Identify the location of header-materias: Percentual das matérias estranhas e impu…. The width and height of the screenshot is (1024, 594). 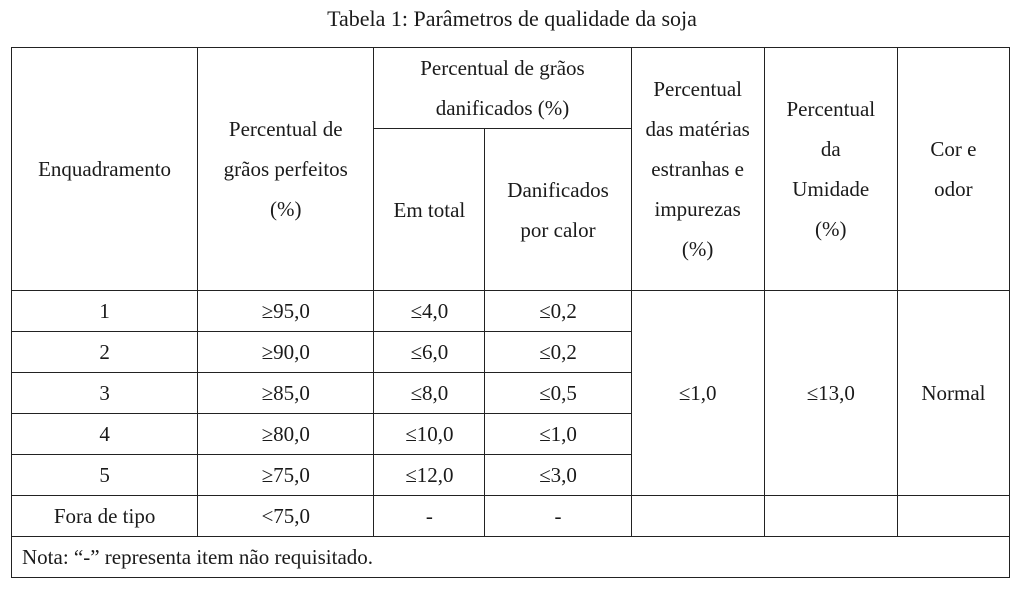
(697, 169).